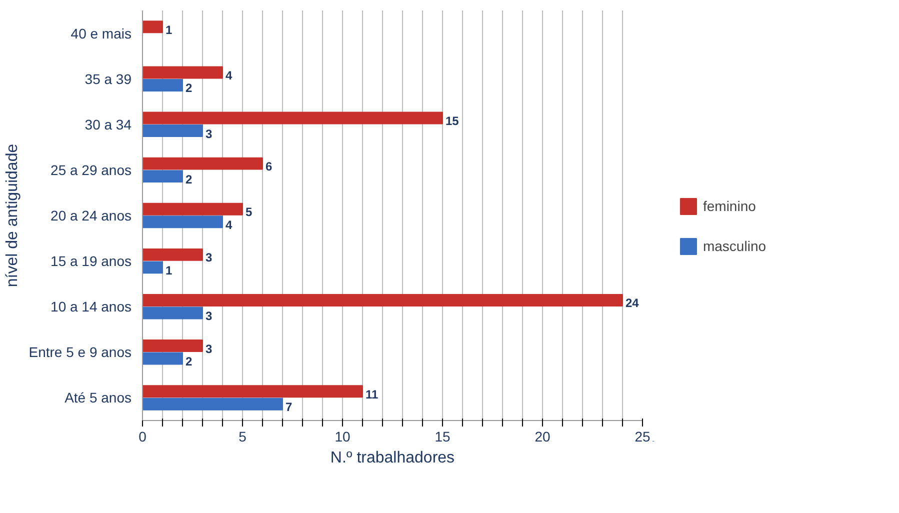  I want to click on y-tick-label: 35 a 39, so click(108, 78).